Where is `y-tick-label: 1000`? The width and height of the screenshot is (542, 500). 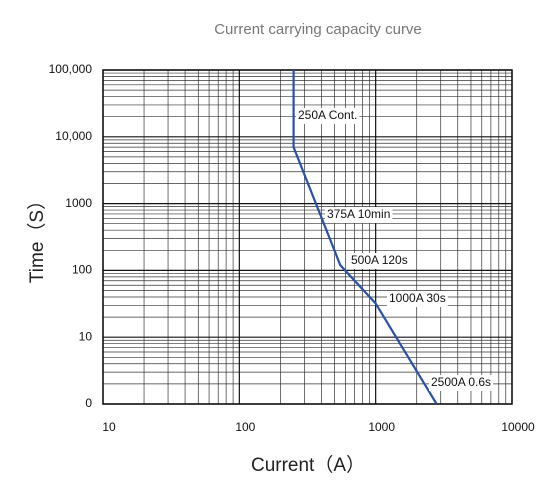
y-tick-label: 1000 is located at coordinates (78, 203).